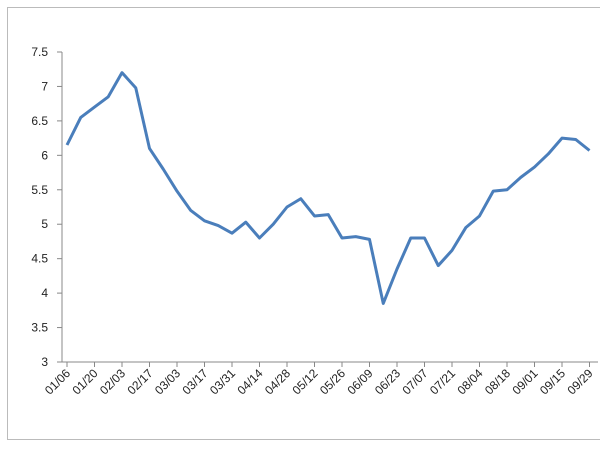 The height and width of the screenshot is (450, 600). Describe the element at coordinates (387, 381) in the screenshot. I see `x-tick-label: 06/23` at that location.